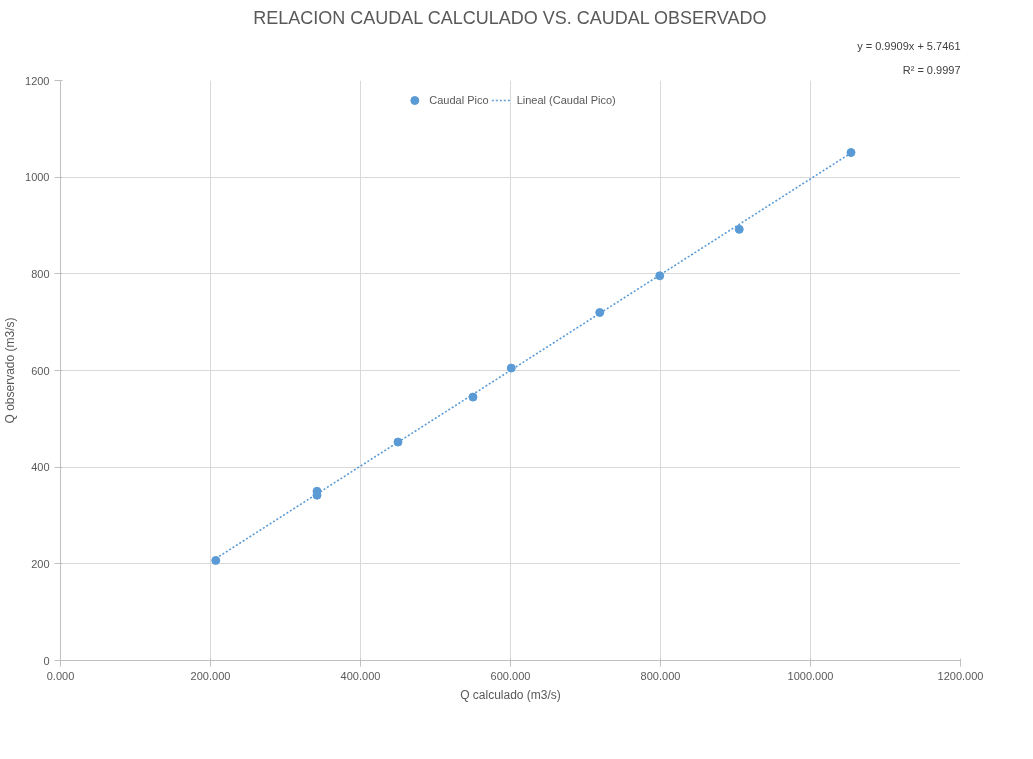  What do you see at coordinates (459, 100) in the screenshot?
I see `legend-label: Caudal Pico` at bounding box center [459, 100].